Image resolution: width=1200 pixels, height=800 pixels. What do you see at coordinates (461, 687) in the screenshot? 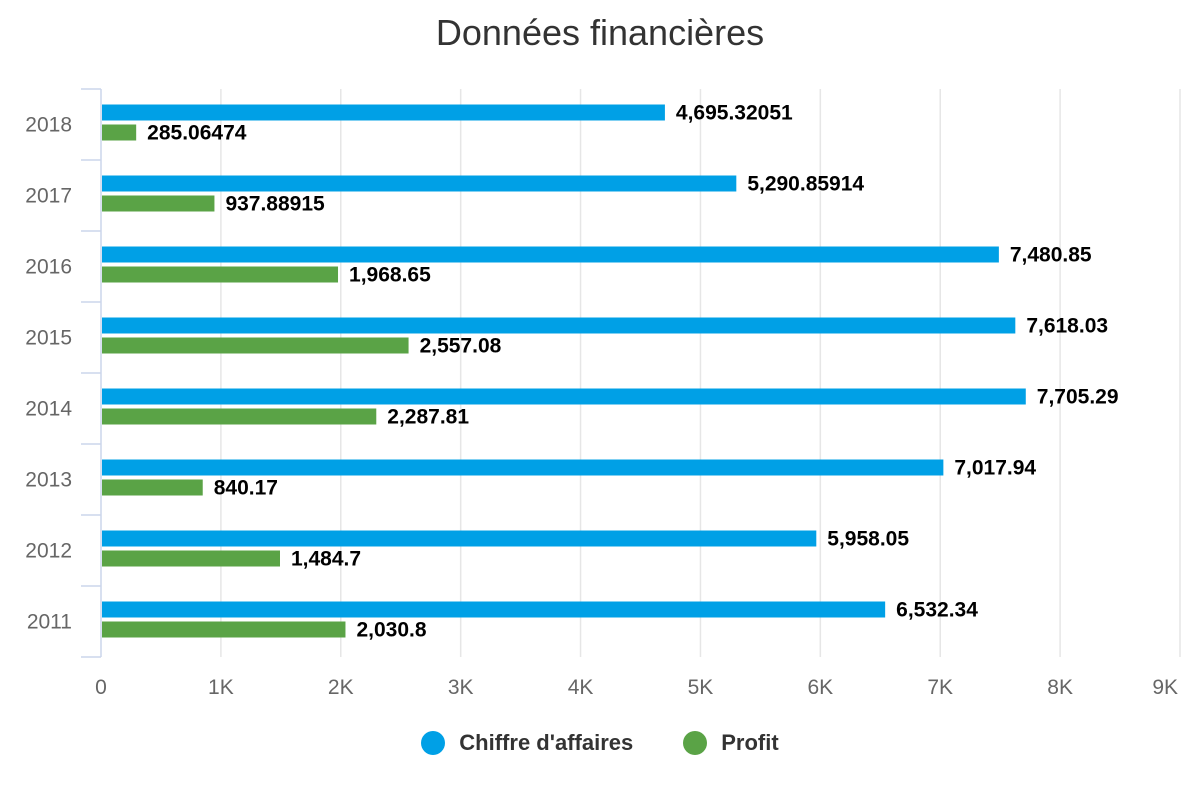
I see `value-axis-label: 3K` at bounding box center [461, 687].